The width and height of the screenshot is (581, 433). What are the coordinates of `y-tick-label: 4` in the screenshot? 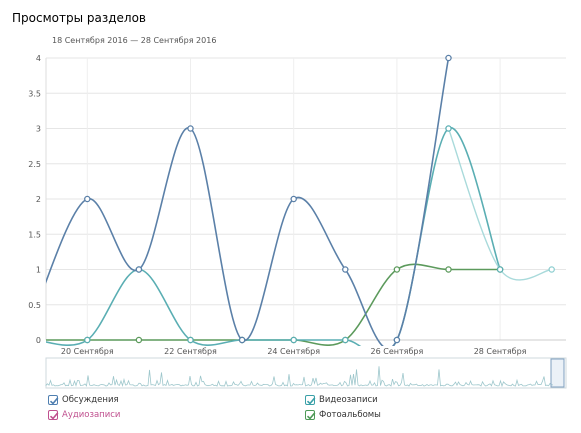 It's located at (38, 58).